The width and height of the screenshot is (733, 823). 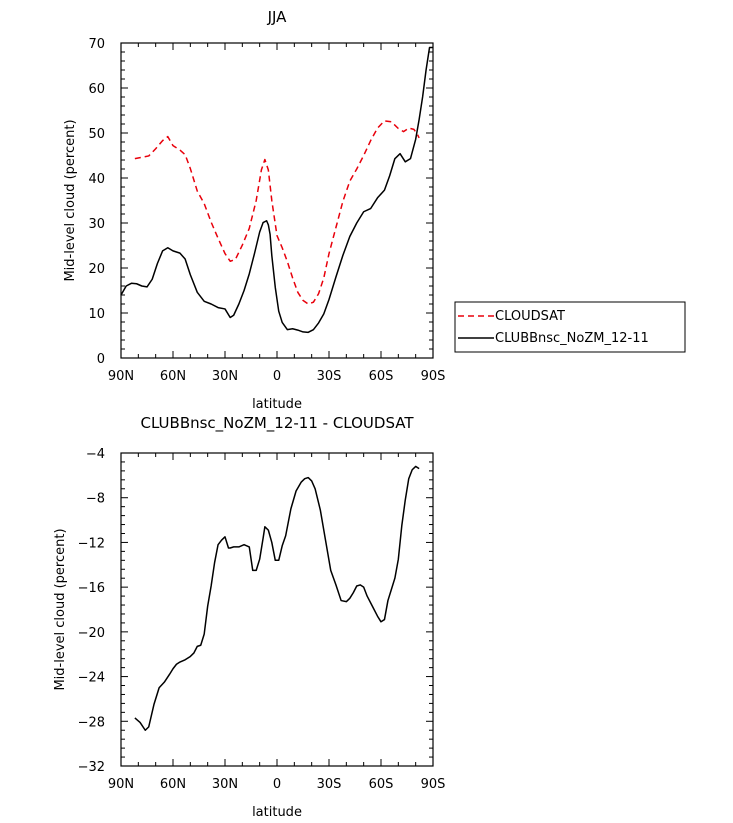 What do you see at coordinates (96, 269) in the screenshot?
I see `y-tick-label: 20` at bounding box center [96, 269].